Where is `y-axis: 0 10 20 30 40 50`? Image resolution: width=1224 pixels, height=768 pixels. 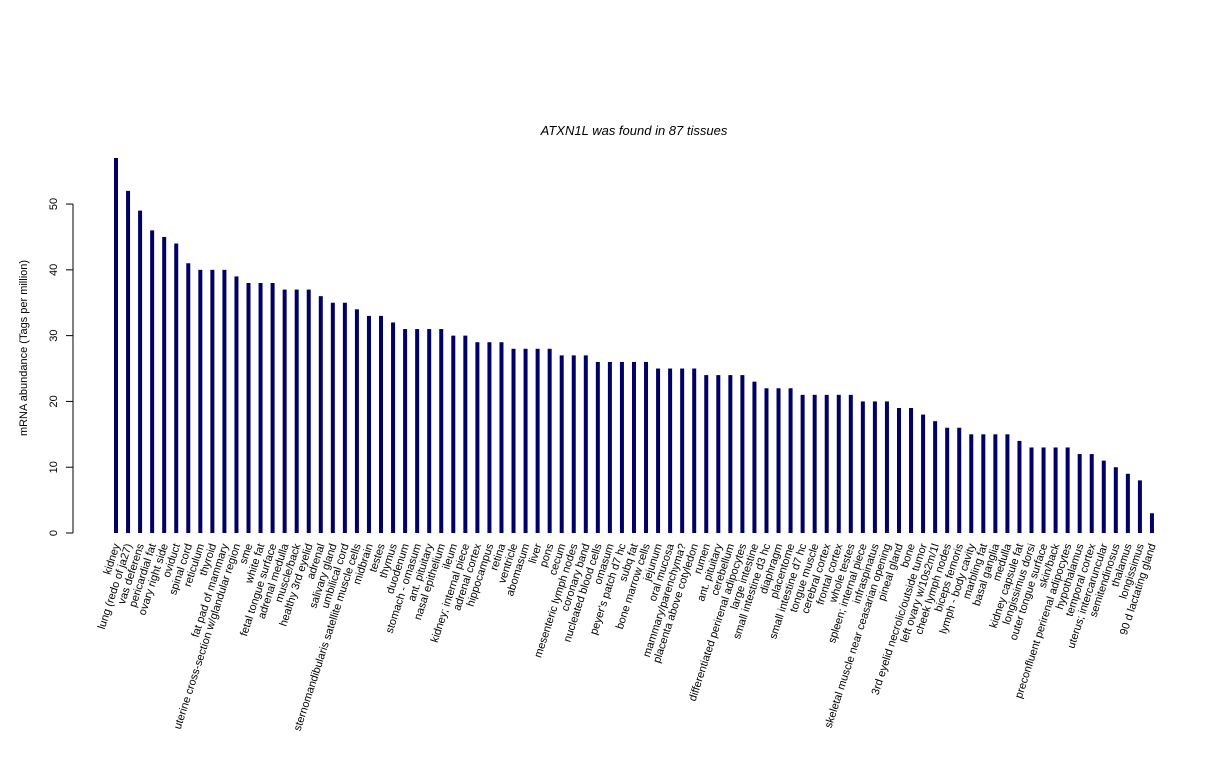 y-axis: 0 10 20 30 40 50 is located at coordinates (61, 367).